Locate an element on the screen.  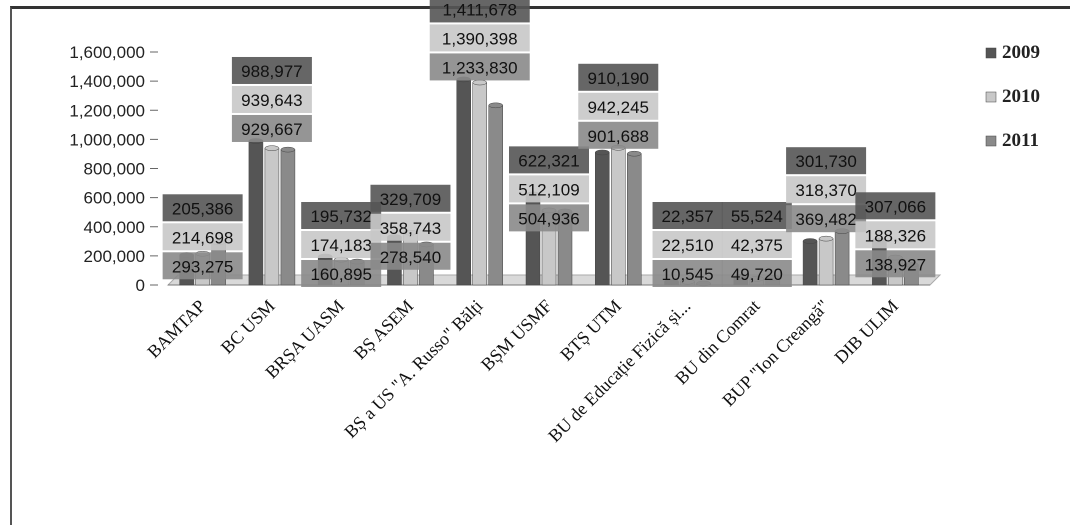
data-label: 1,390,398 is located at coordinates (480, 38).